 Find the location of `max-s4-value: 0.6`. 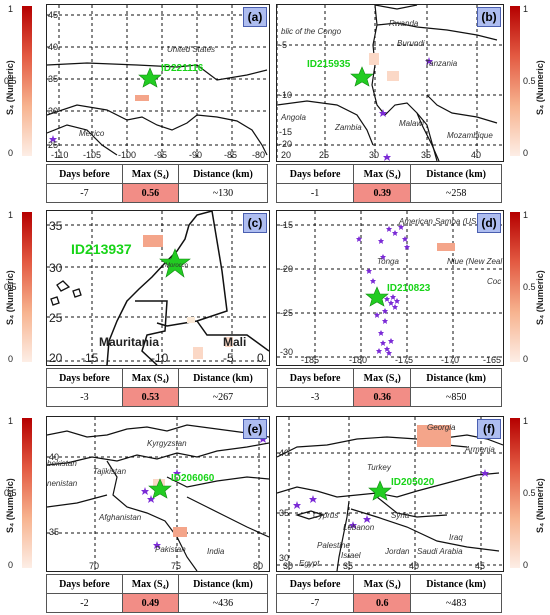

max-s4-value: 0.6 is located at coordinates (382, 603).